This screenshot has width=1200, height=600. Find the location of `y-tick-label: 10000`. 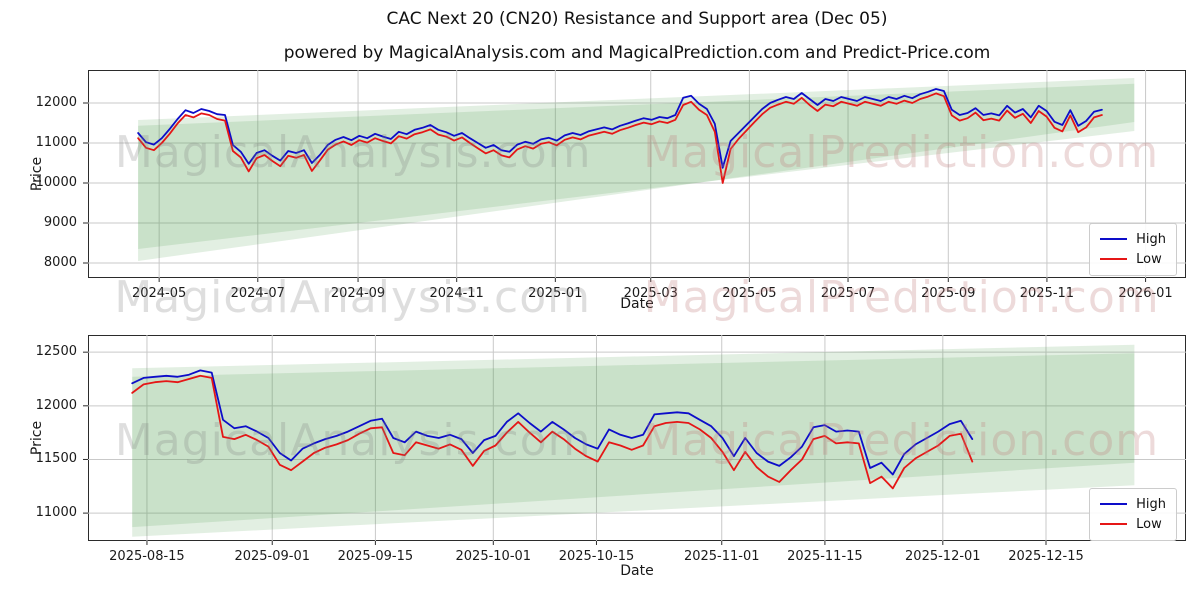

y-tick-label: 10000 is located at coordinates (56, 182).